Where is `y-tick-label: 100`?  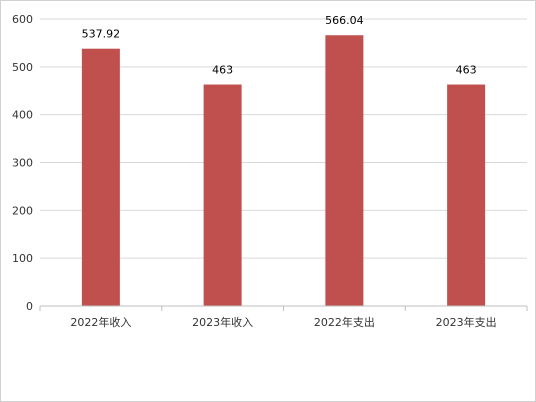 y-tick-label: 100 is located at coordinates (22, 258).